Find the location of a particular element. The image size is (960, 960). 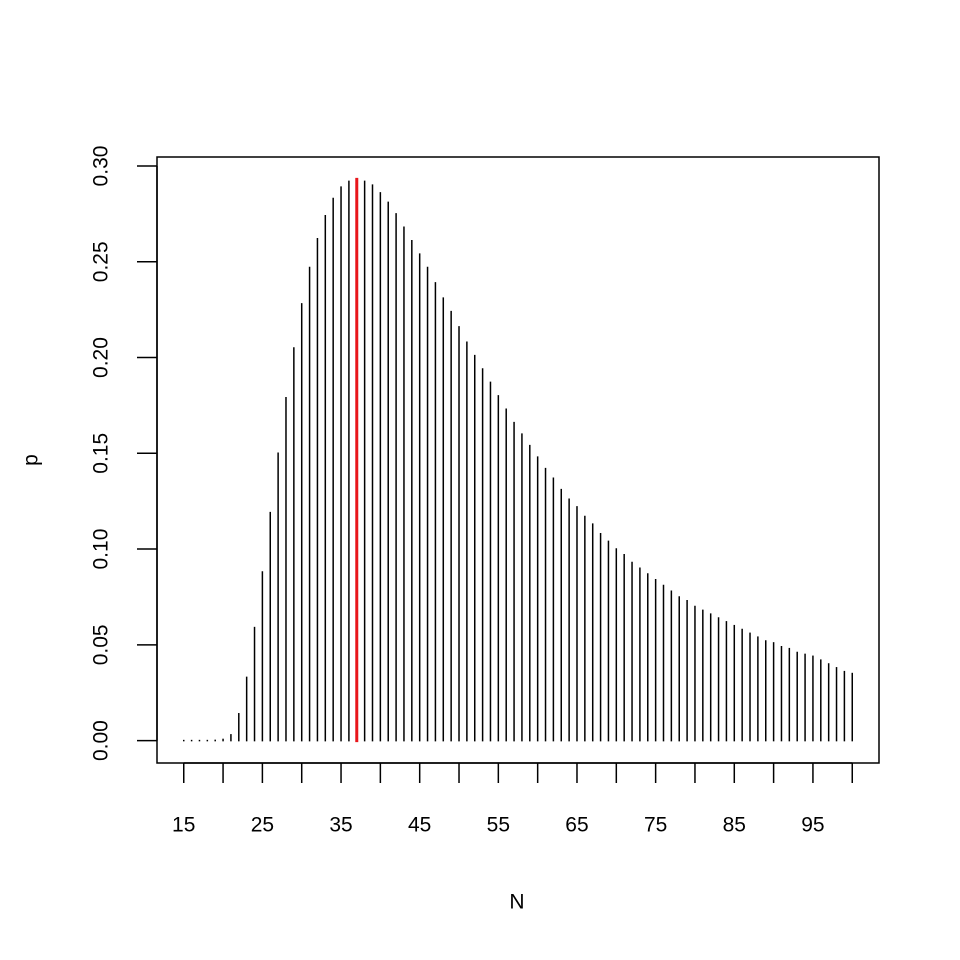

x-tick-label: 25 is located at coordinates (262, 825).